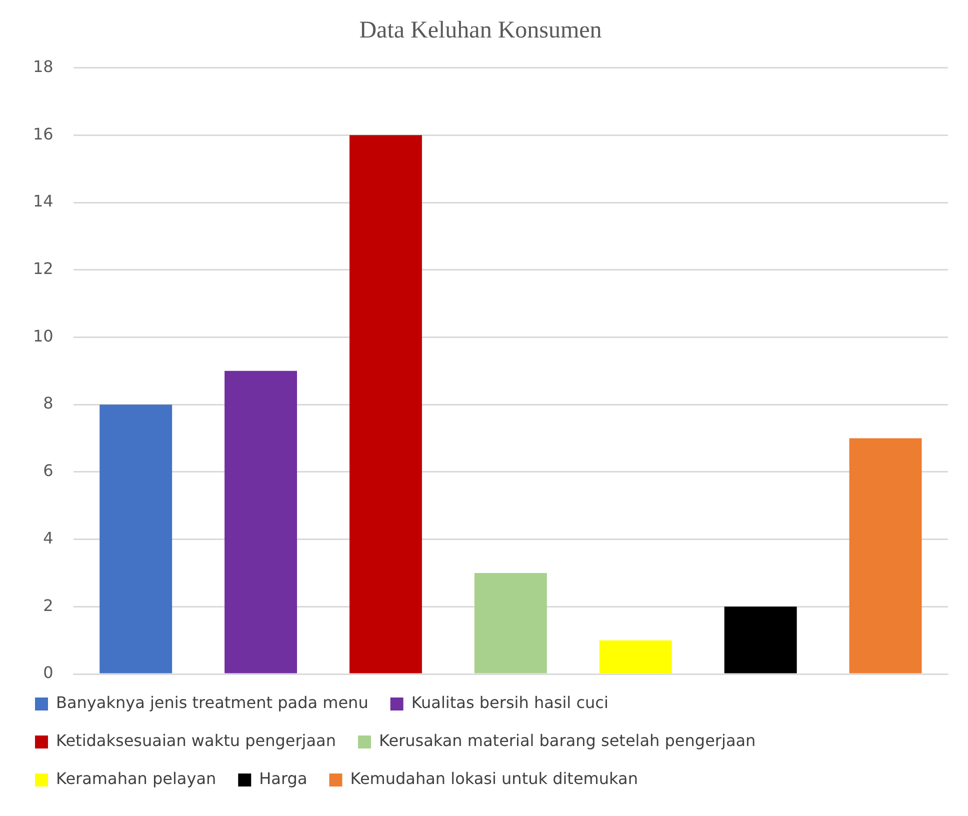  What do you see at coordinates (480, 31) in the screenshot?
I see `chart-title: Data Keluhan Konsumen` at bounding box center [480, 31].